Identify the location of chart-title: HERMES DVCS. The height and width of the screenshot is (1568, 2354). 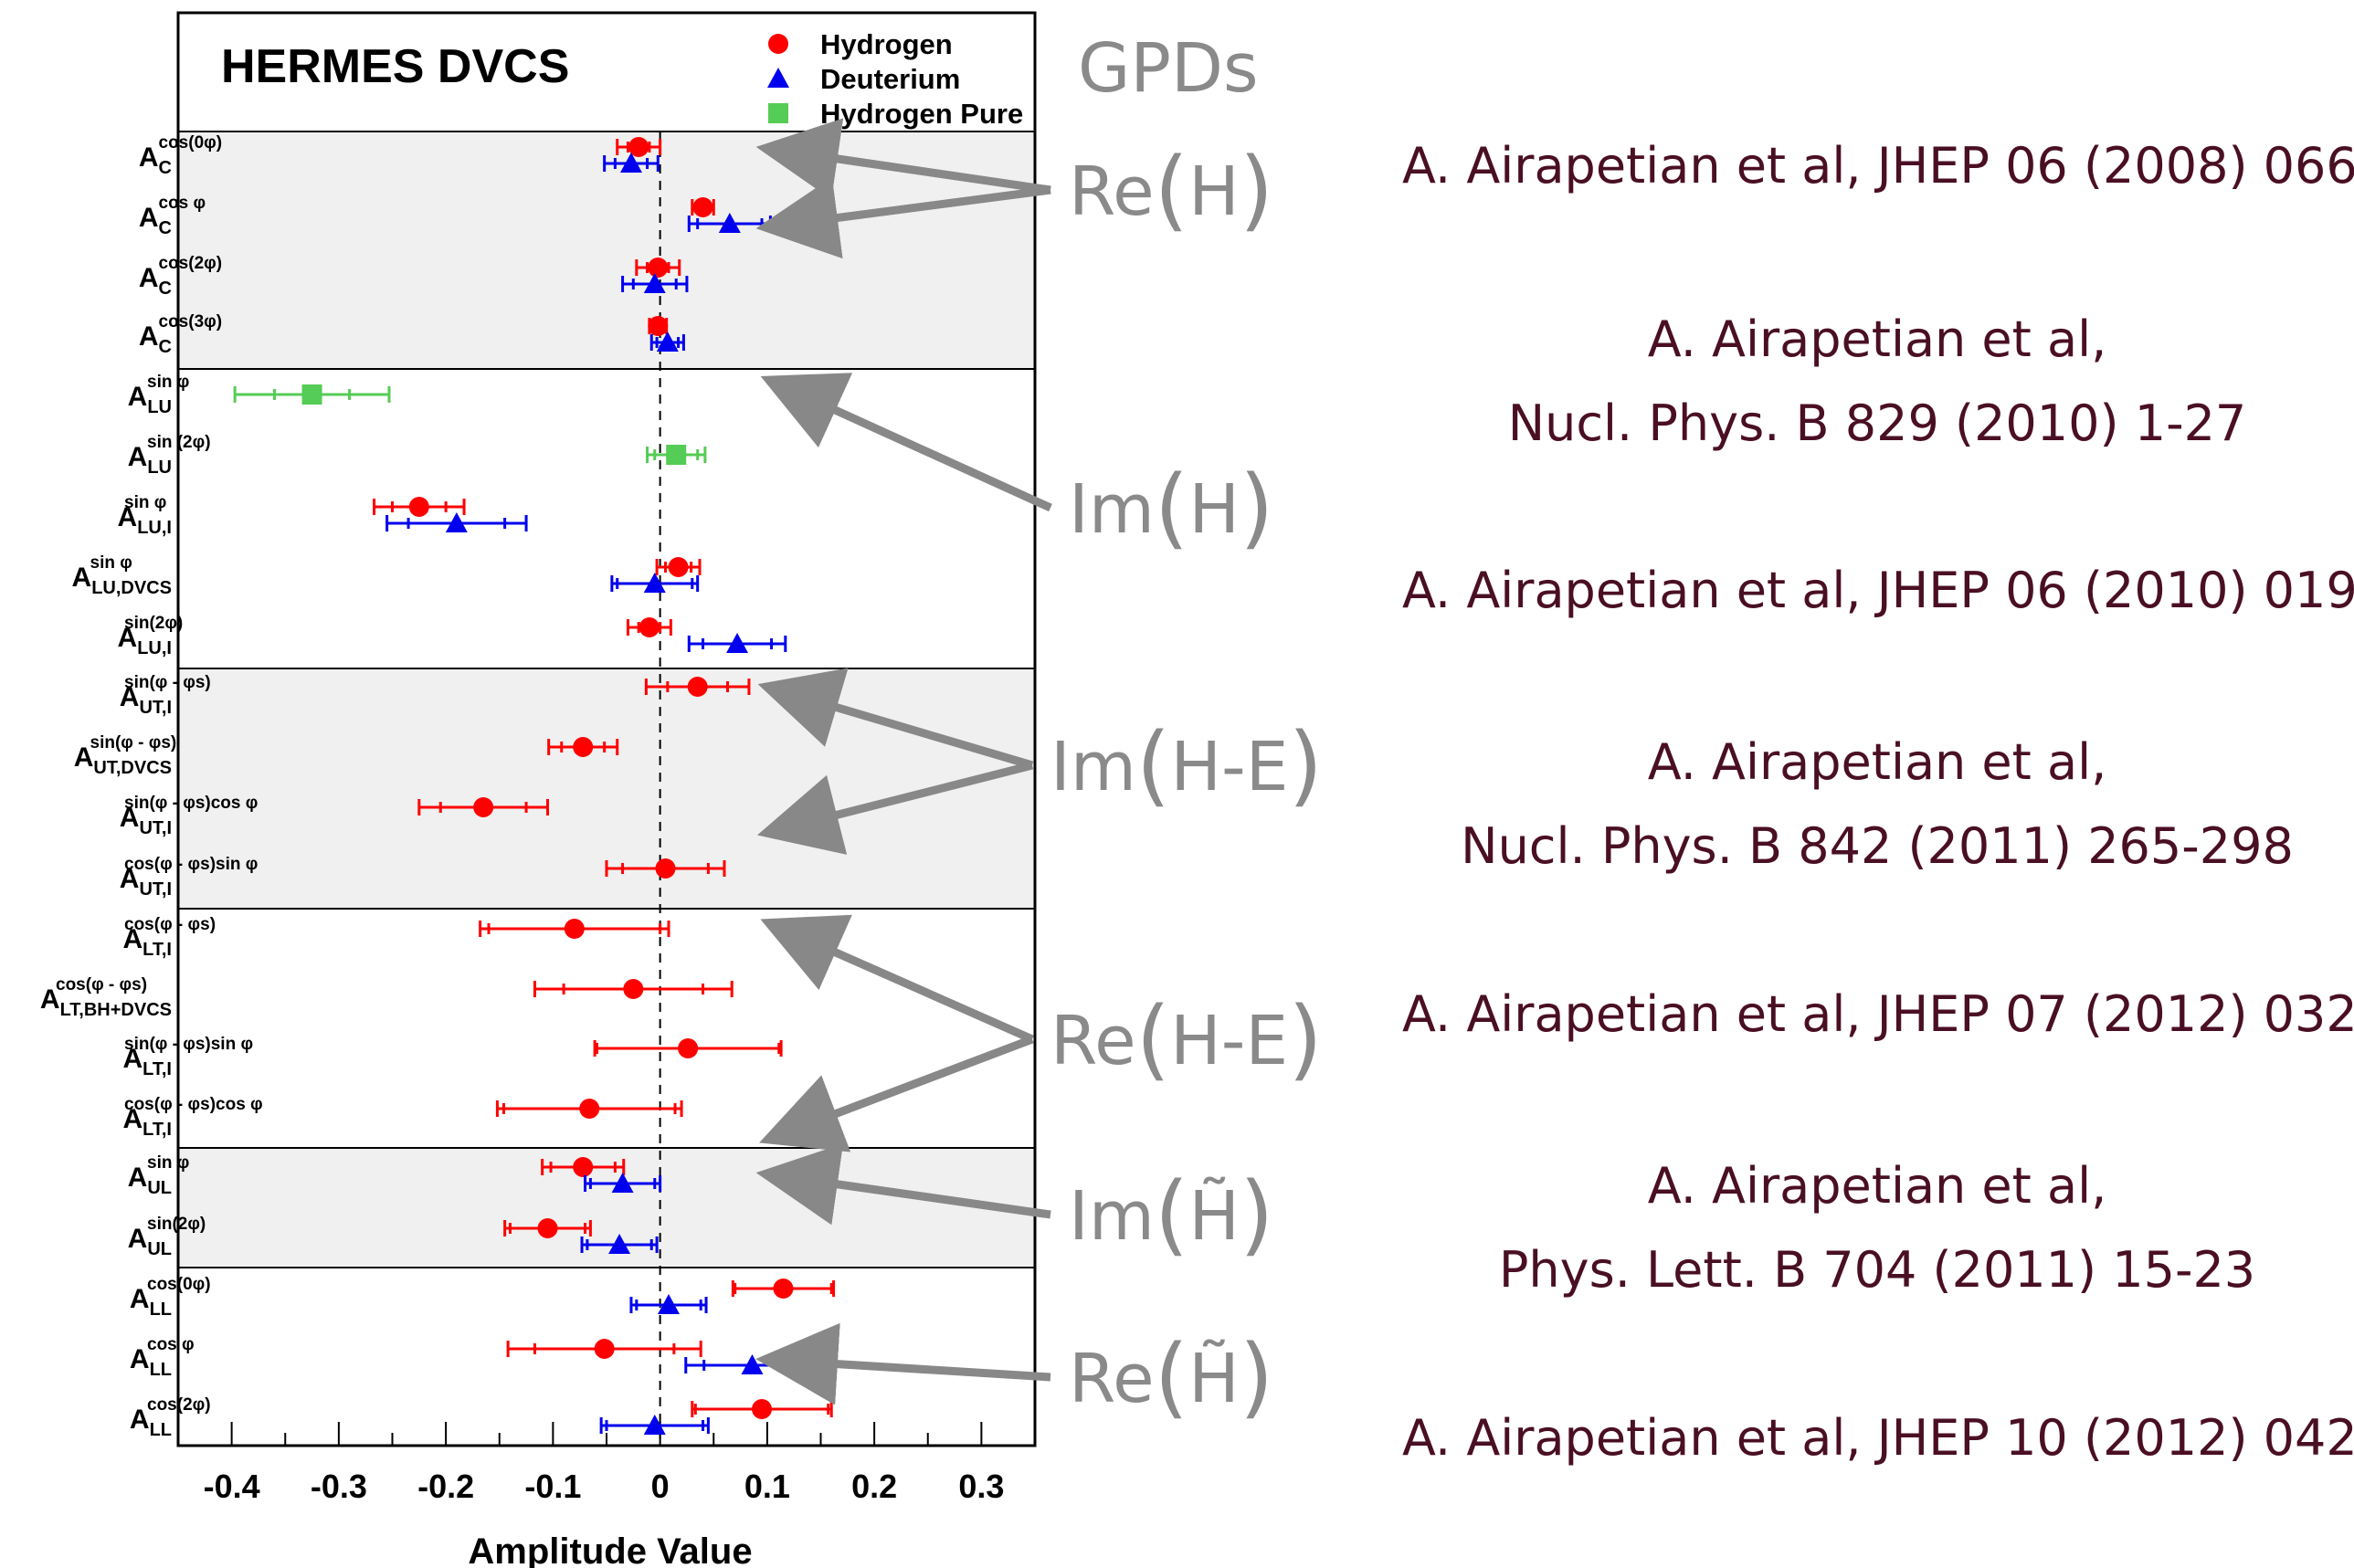
(395, 66).